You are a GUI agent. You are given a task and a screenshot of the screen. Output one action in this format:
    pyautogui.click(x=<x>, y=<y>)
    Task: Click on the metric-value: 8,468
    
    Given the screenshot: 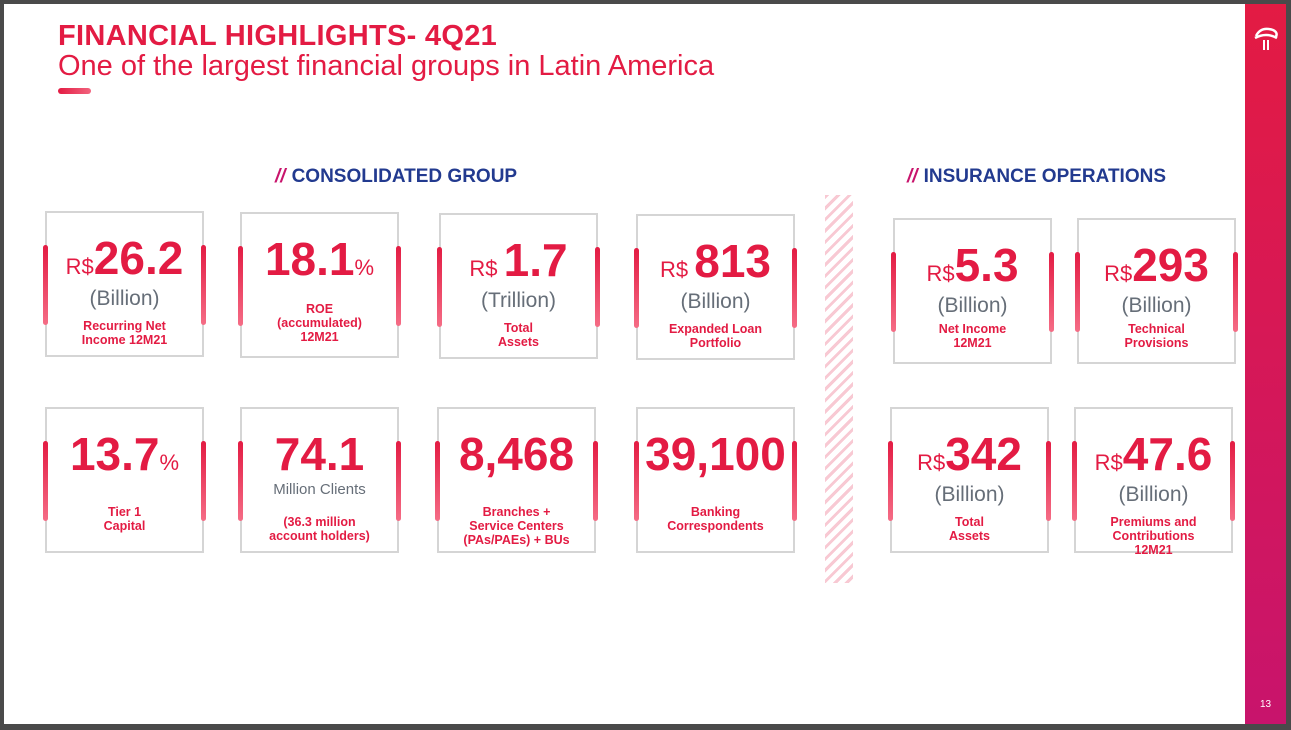 What is the action you would take?
    pyautogui.click(x=516, y=454)
    